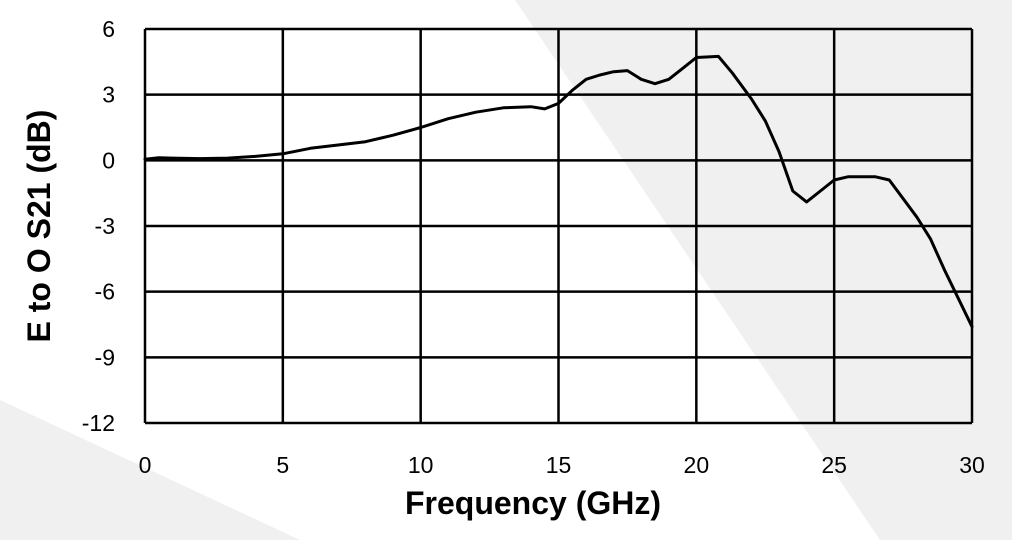  What do you see at coordinates (697, 465) in the screenshot?
I see `x-tick-label: 20` at bounding box center [697, 465].